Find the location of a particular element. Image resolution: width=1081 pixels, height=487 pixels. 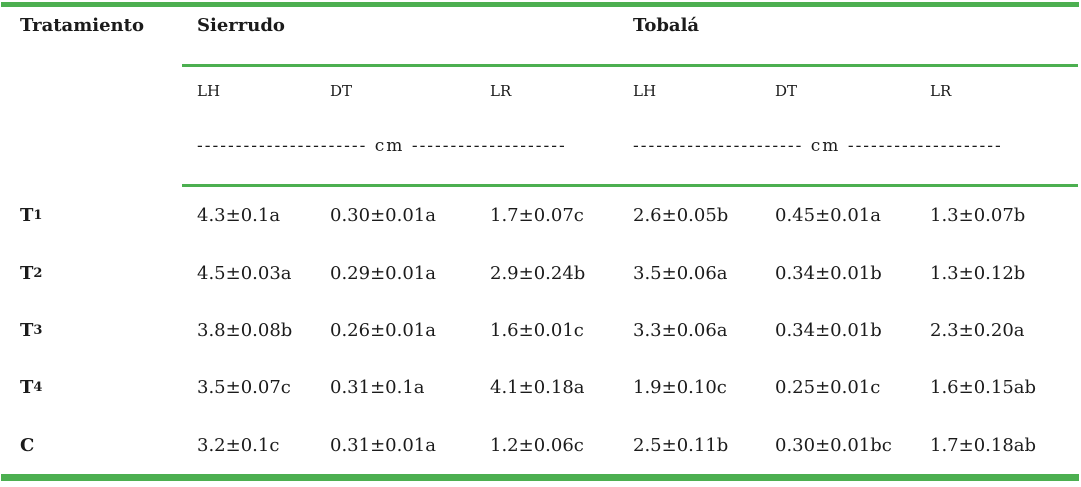

cell-t3-sierrudo-lr: 1.6±0.01c is located at coordinates (537, 330).